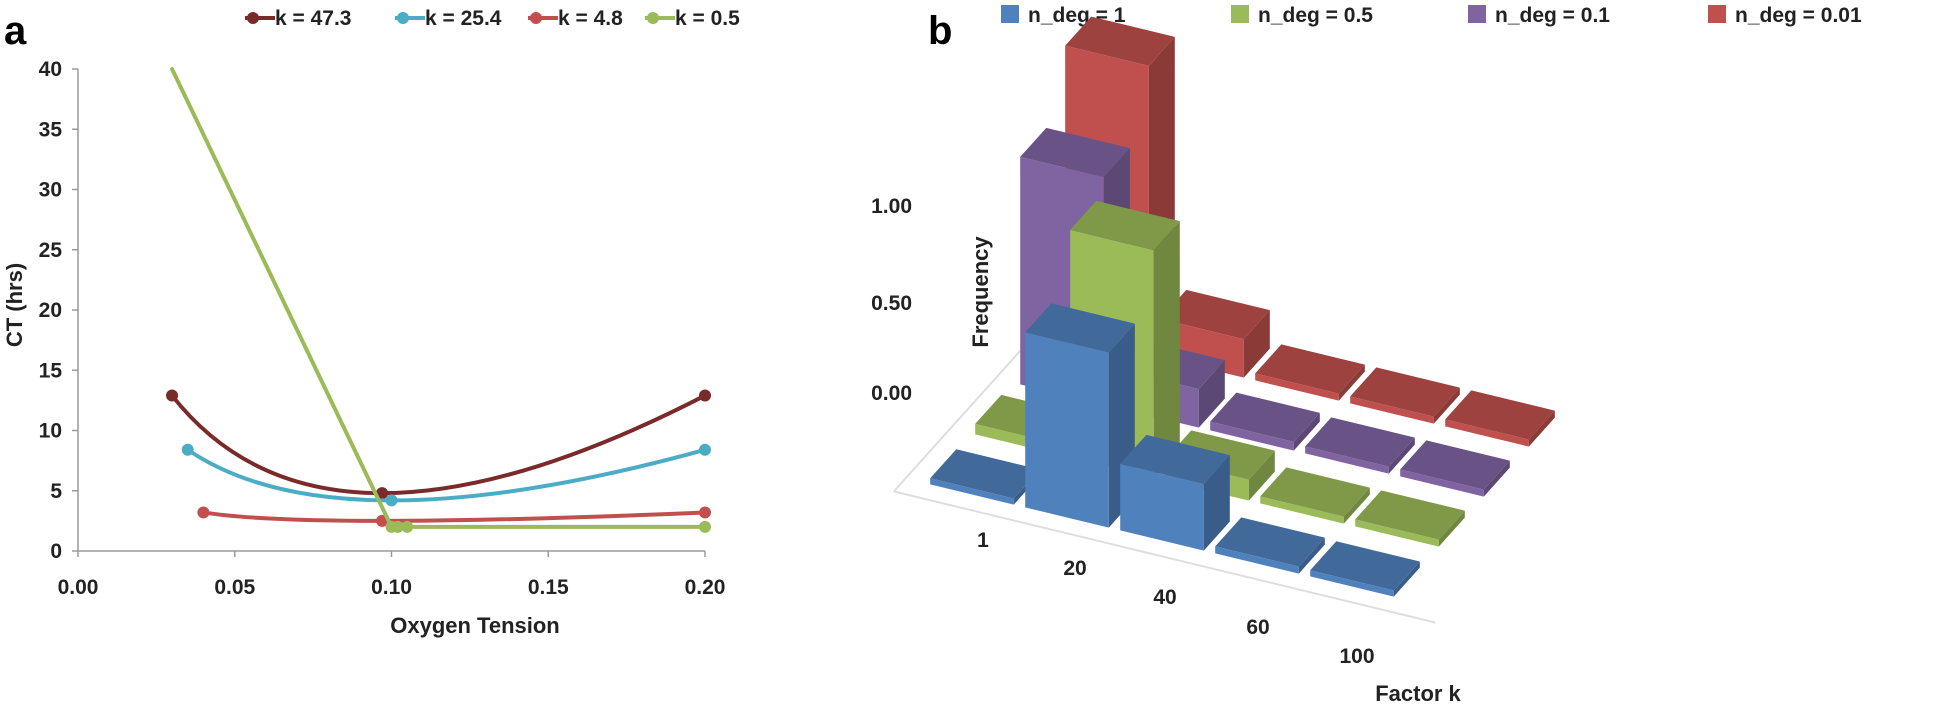 Image resolution: width=1949 pixels, height=707 pixels. I want to click on legend-label-a-1: k = 25.4, so click(463, 18).